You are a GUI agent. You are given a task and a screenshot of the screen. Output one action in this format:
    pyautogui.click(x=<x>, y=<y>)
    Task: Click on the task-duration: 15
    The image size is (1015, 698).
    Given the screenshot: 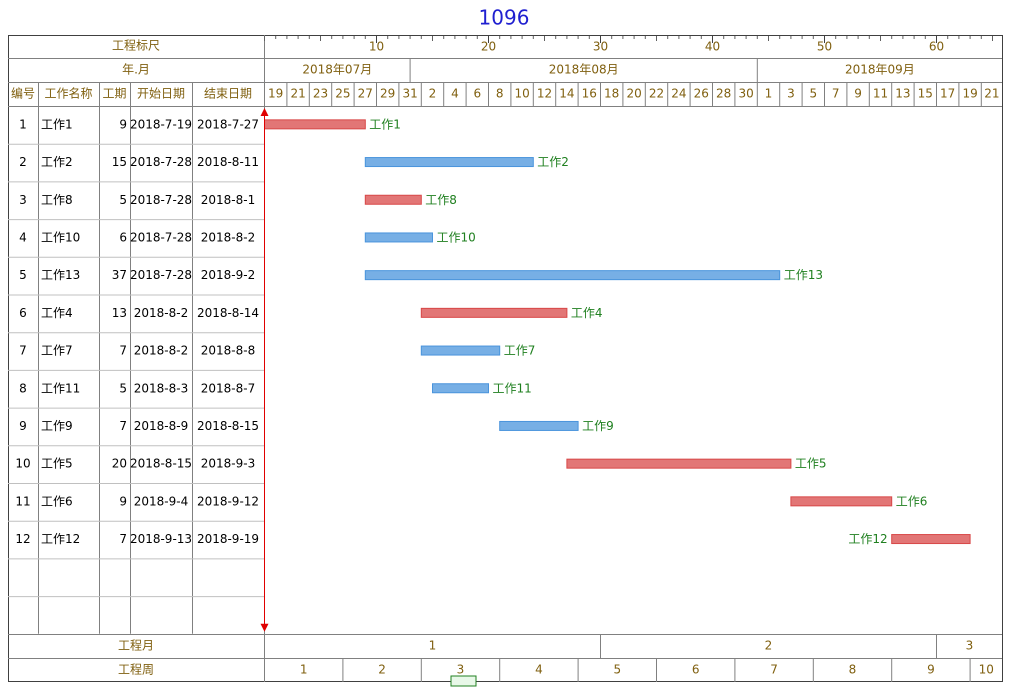 What is the action you would take?
    pyautogui.click(x=119, y=162)
    